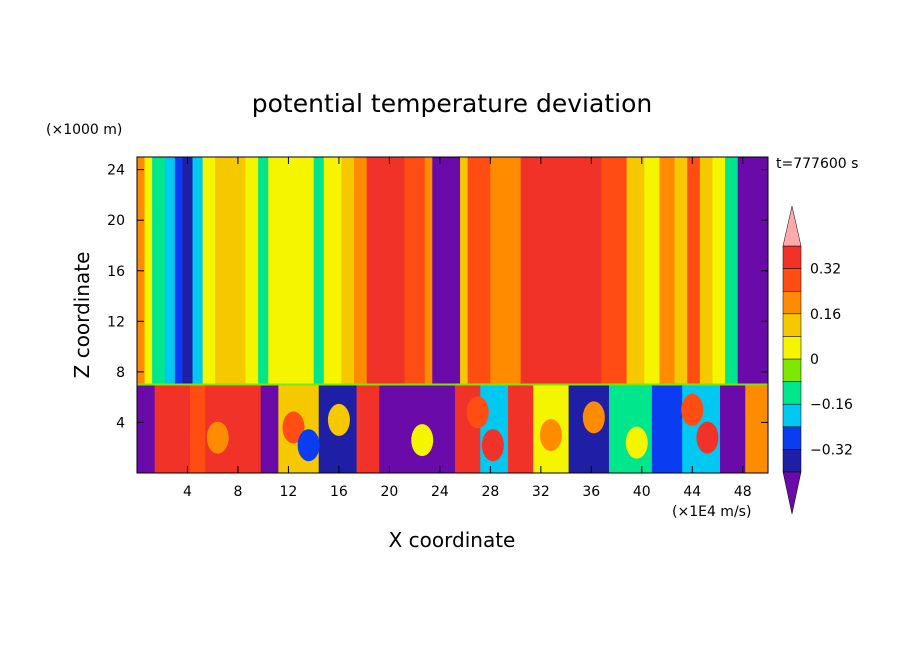 The height and width of the screenshot is (659, 904). I want to click on x-tick-label: 24, so click(440, 492).